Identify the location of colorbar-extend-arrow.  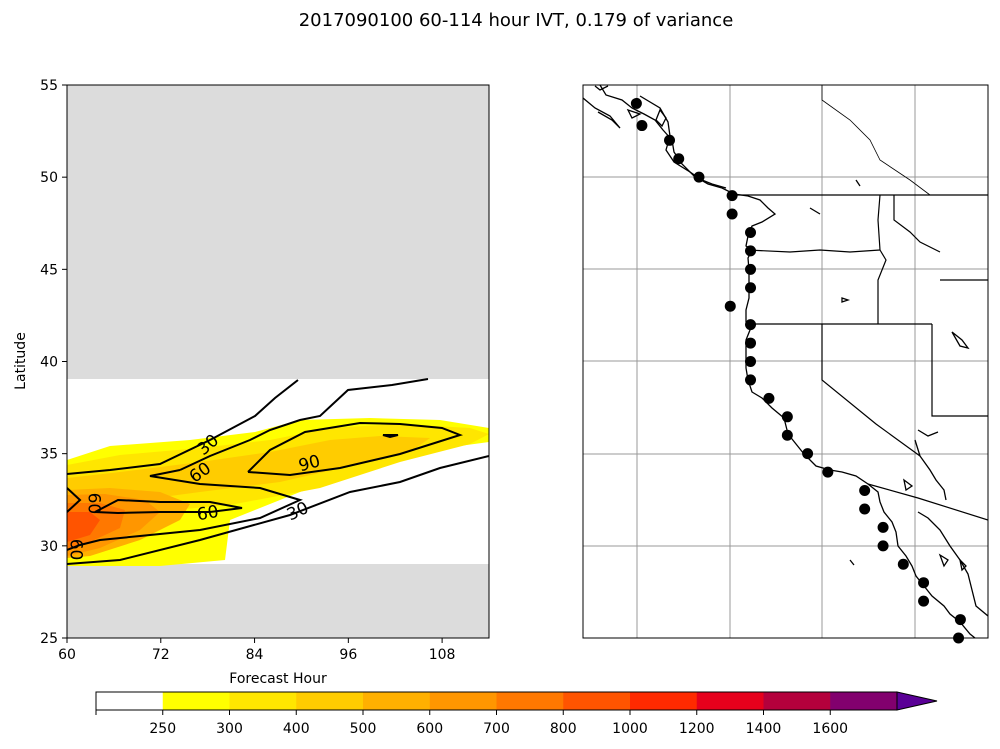
(917, 701).